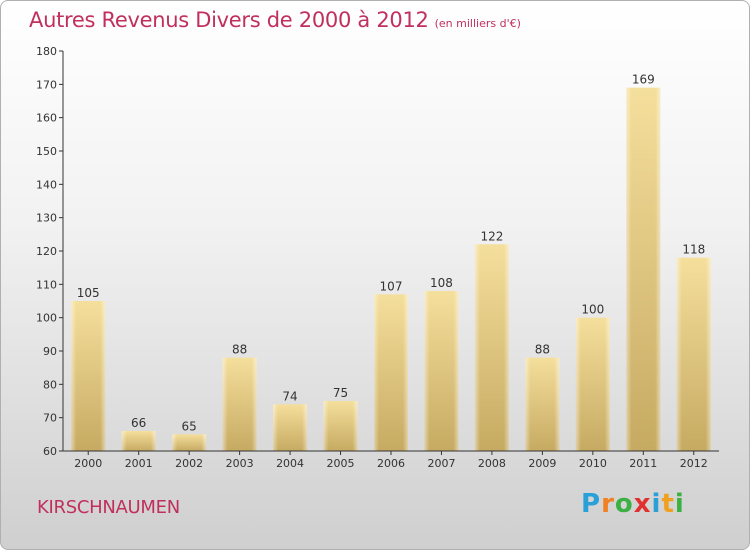  I want to click on x-tick-label: 2000, so click(88, 463).